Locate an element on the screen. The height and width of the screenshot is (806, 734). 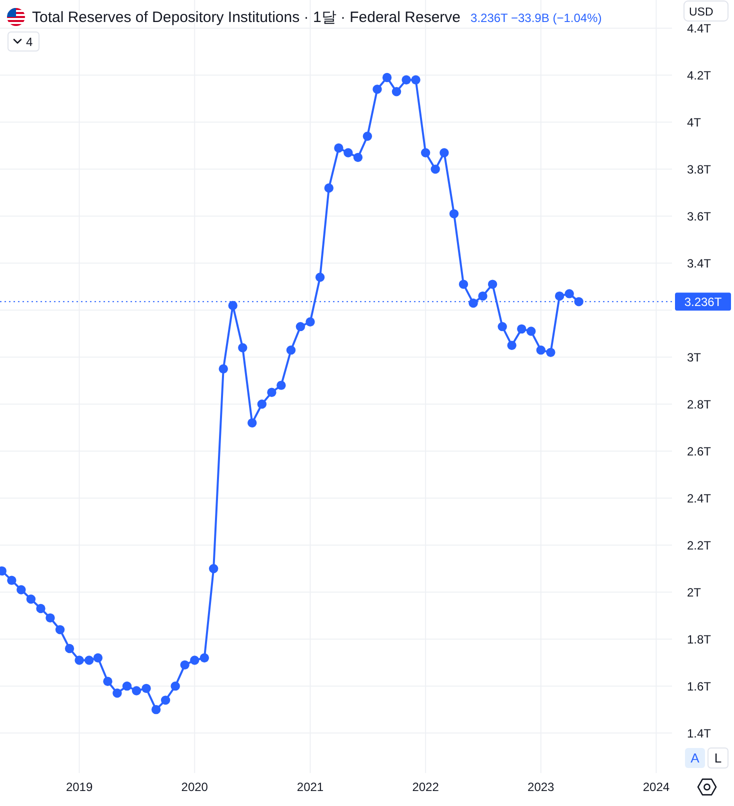
ref-line-label: 3.236T is located at coordinates (703, 301).